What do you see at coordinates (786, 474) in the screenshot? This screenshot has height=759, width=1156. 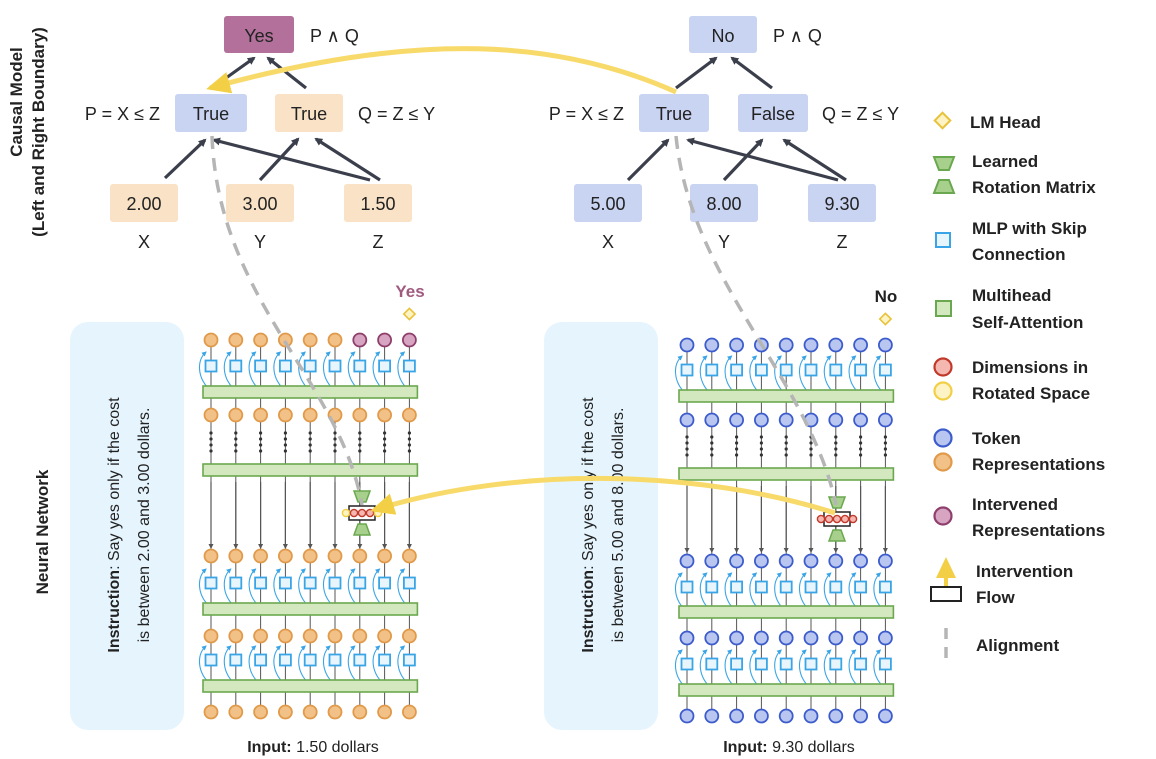 I see `self-attention-bar` at bounding box center [786, 474].